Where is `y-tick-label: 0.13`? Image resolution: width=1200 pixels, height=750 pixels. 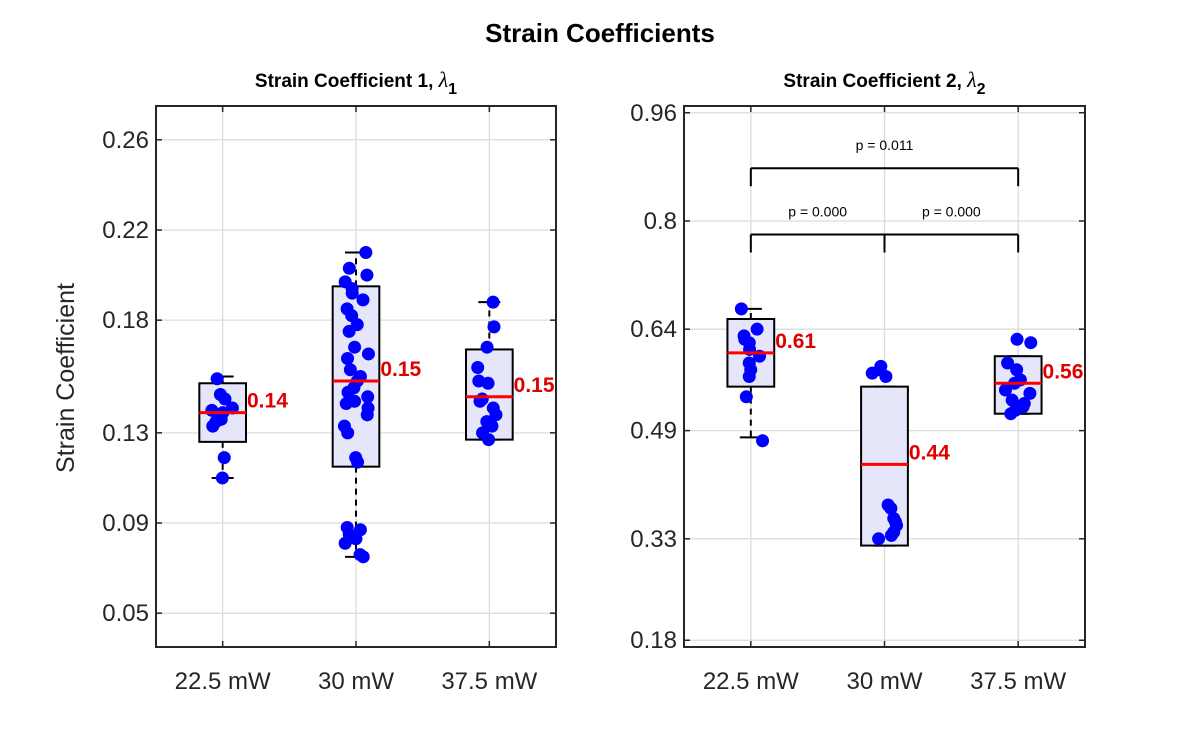
y-tick-label: 0.13 is located at coordinates (125, 433).